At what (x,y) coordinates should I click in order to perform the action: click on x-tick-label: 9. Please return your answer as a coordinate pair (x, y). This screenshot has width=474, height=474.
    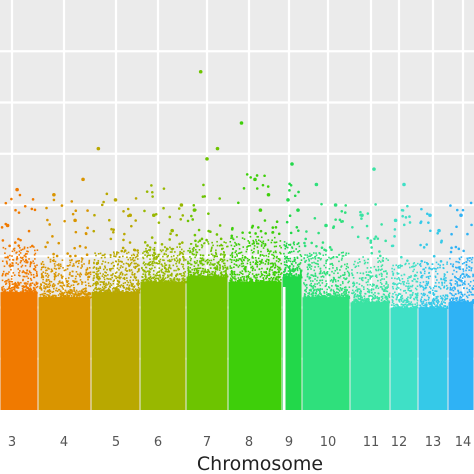
    Looking at the image, I should click on (289, 442).